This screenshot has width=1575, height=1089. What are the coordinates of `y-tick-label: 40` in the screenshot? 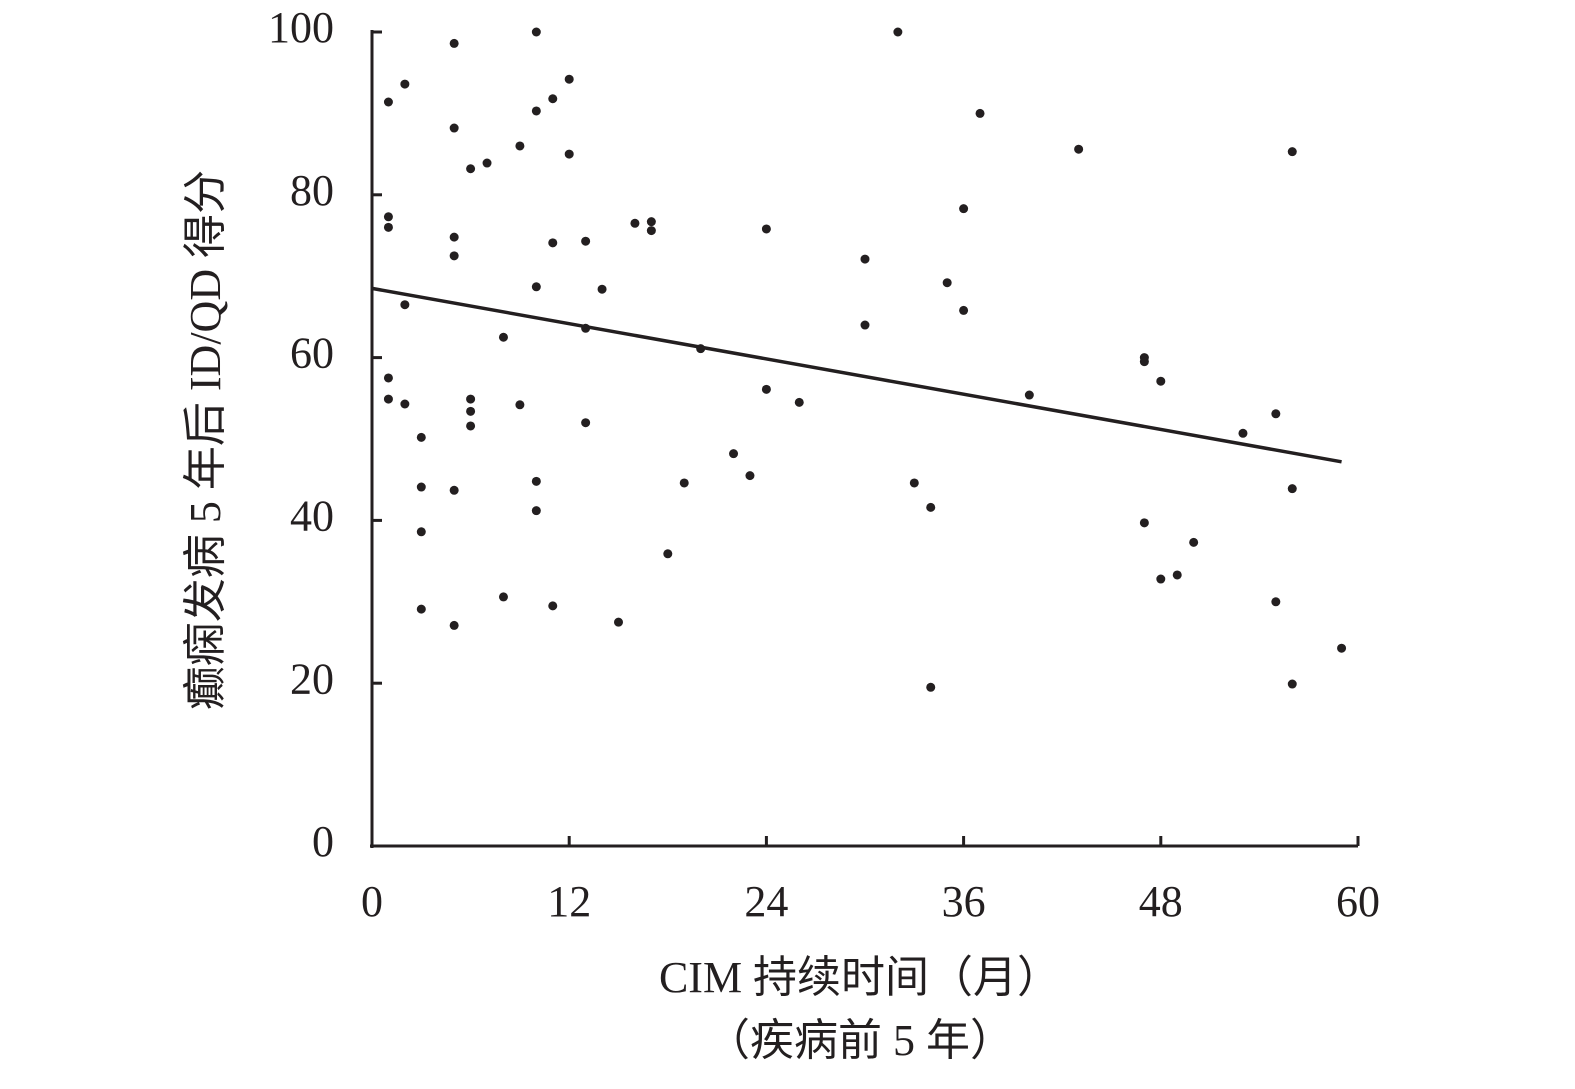 It's located at (312, 515).